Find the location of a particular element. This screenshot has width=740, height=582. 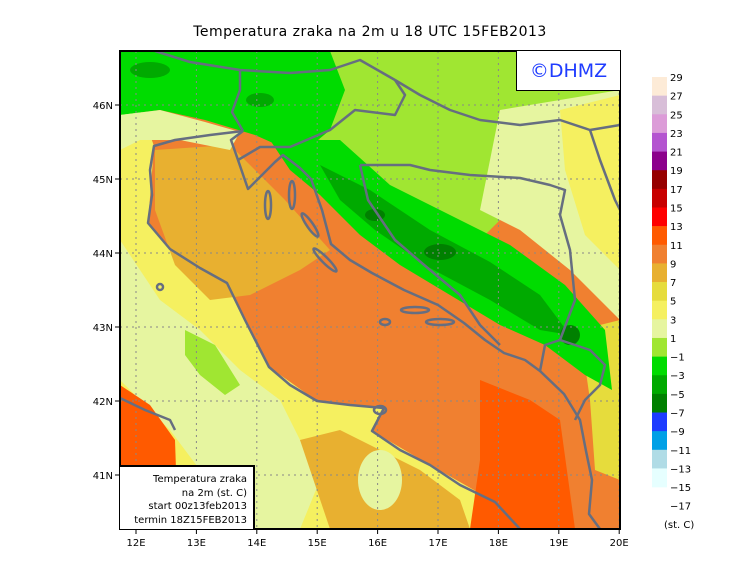

legend-label: 25 is located at coordinates (676, 115).